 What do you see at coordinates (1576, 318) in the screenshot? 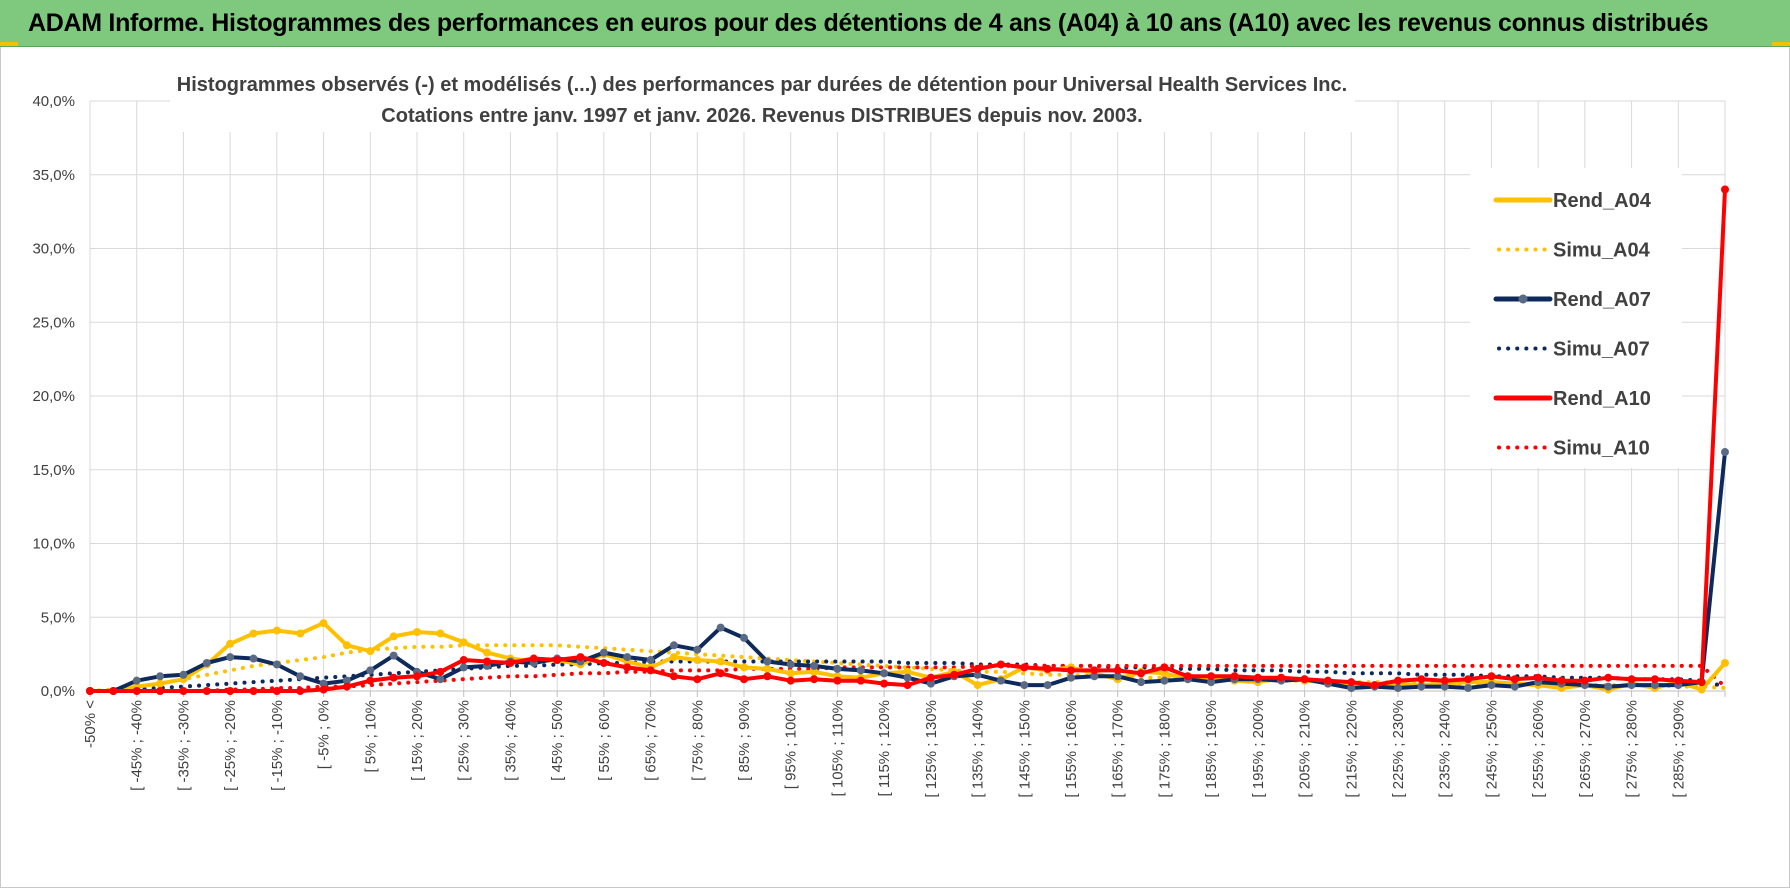
I see `legend-background` at bounding box center [1576, 318].